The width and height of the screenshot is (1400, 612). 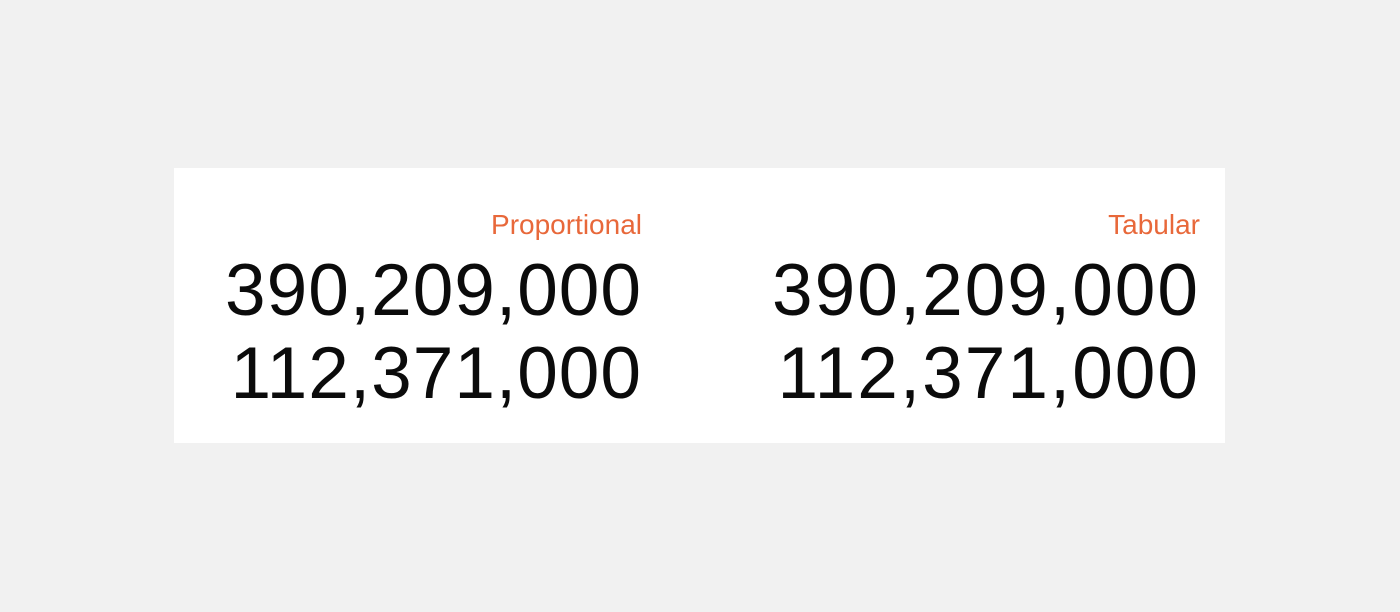 What do you see at coordinates (988, 373) in the screenshot?
I see `tabular-number-2: 112,371,000` at bounding box center [988, 373].